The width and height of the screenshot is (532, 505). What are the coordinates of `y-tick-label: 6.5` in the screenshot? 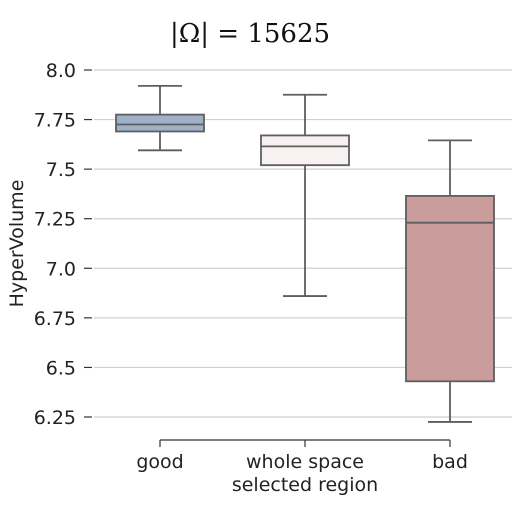 It's located at (61, 368).